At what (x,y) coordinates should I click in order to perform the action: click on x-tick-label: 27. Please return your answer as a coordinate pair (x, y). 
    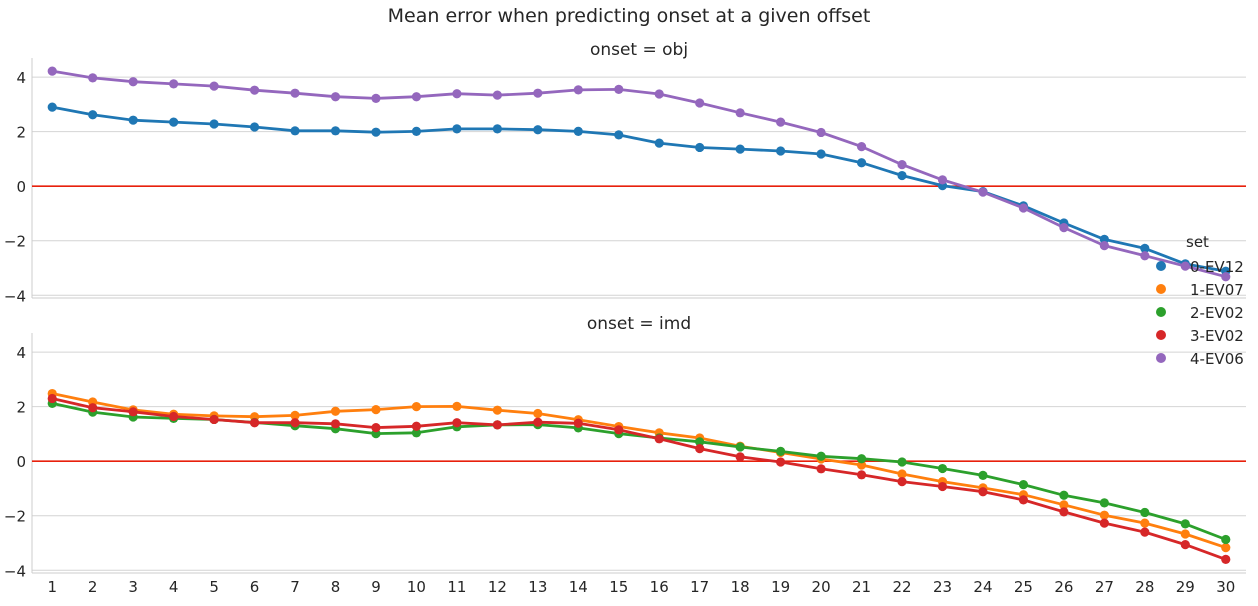
    Looking at the image, I should click on (1104, 587).